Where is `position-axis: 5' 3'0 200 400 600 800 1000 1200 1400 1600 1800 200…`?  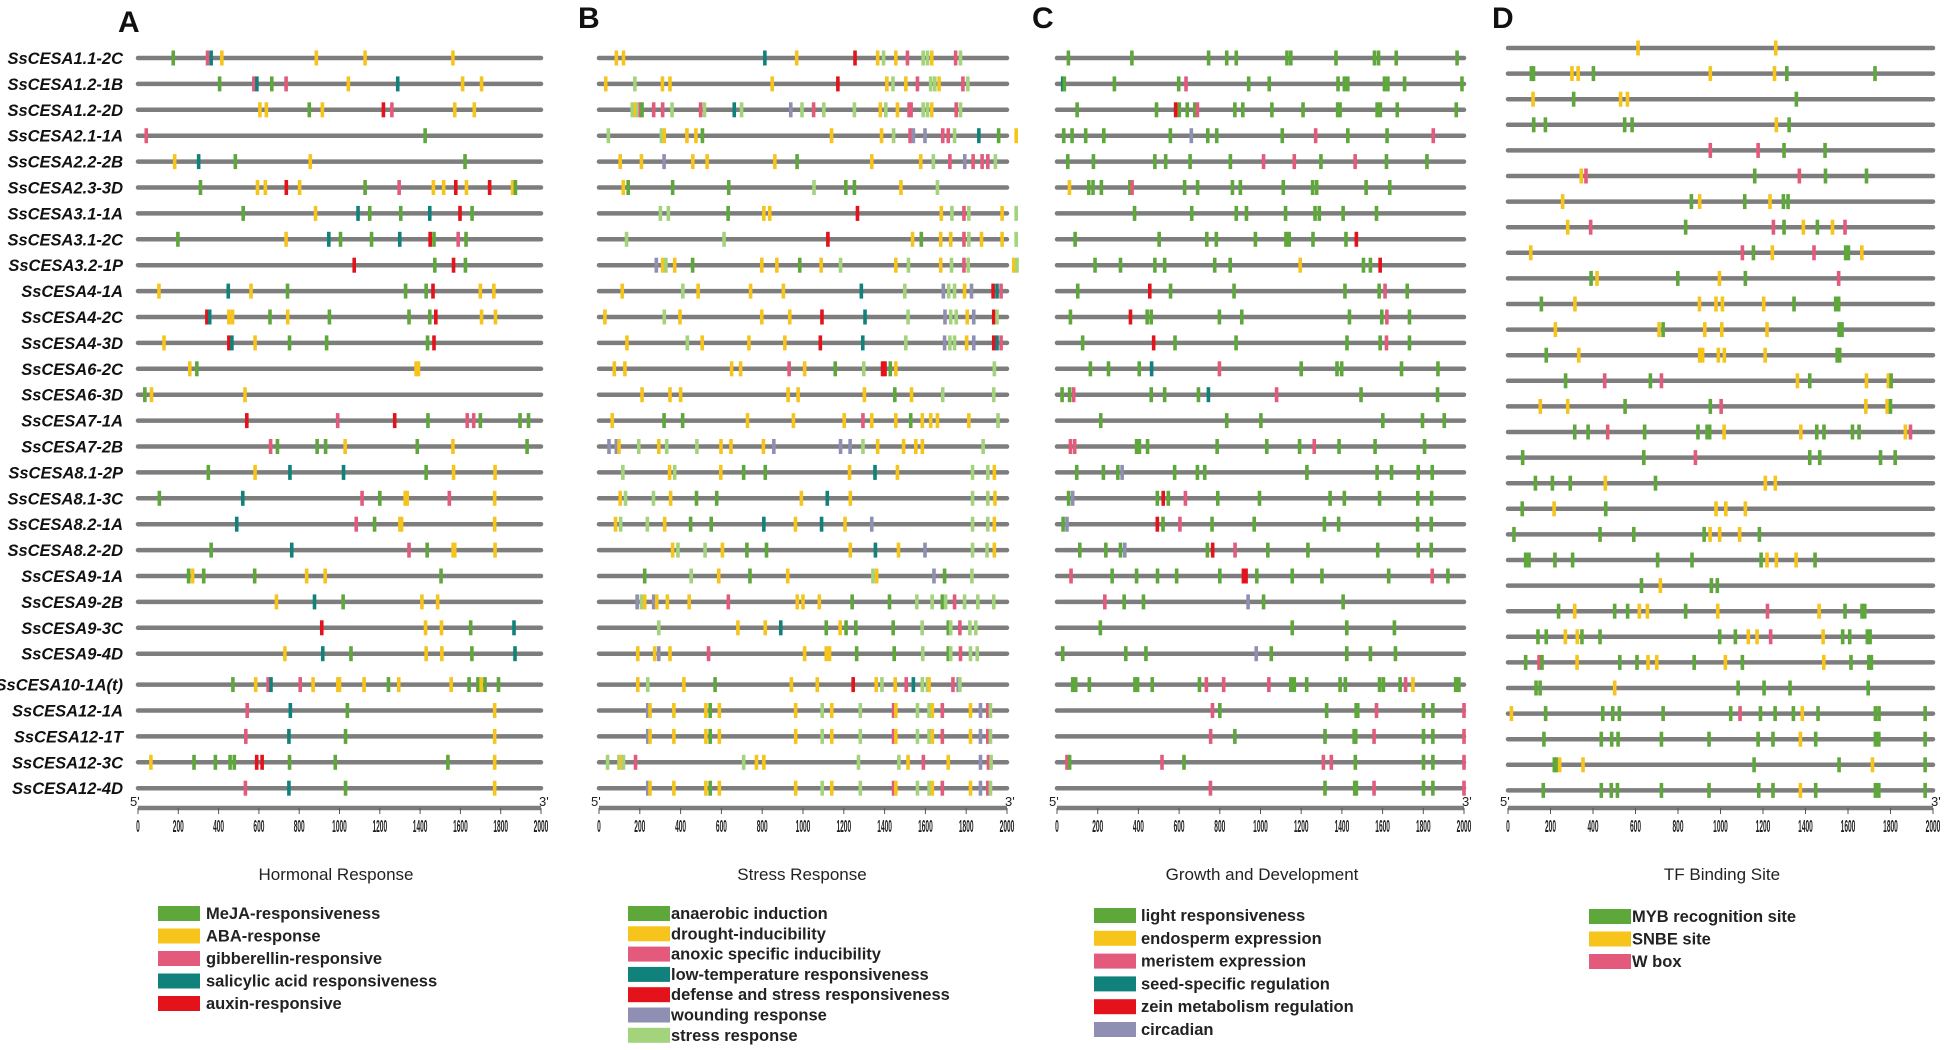
position-axis: 5' 3'0 200 400 600 800 1000 1200 1400 1600 1800 200… is located at coordinates (339, 815).